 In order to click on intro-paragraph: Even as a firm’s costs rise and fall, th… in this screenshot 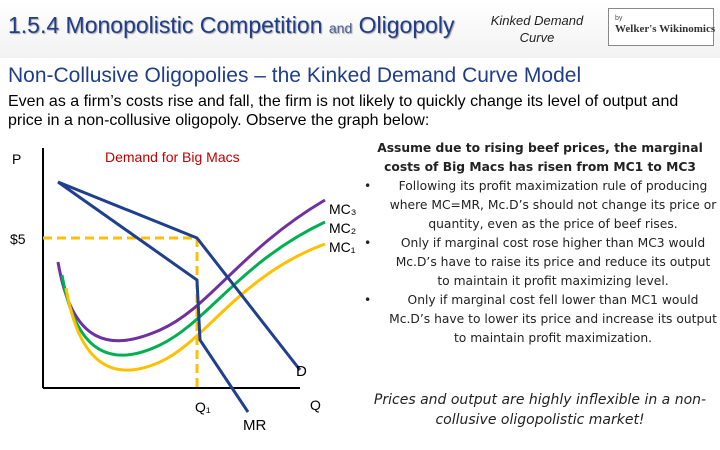, I will do `click(343, 111)`.